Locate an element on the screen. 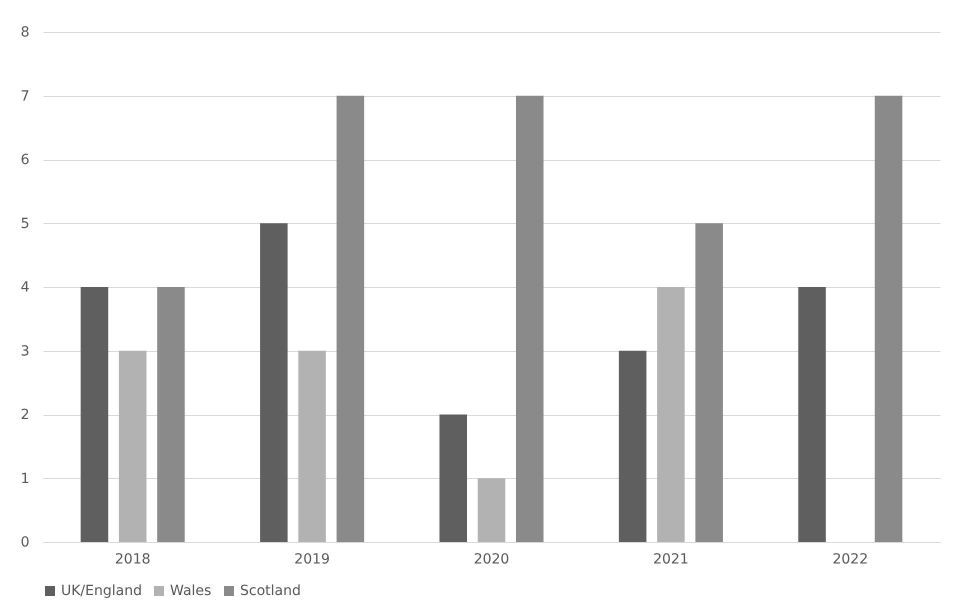  y-tick-label: 8 is located at coordinates (25, 32).